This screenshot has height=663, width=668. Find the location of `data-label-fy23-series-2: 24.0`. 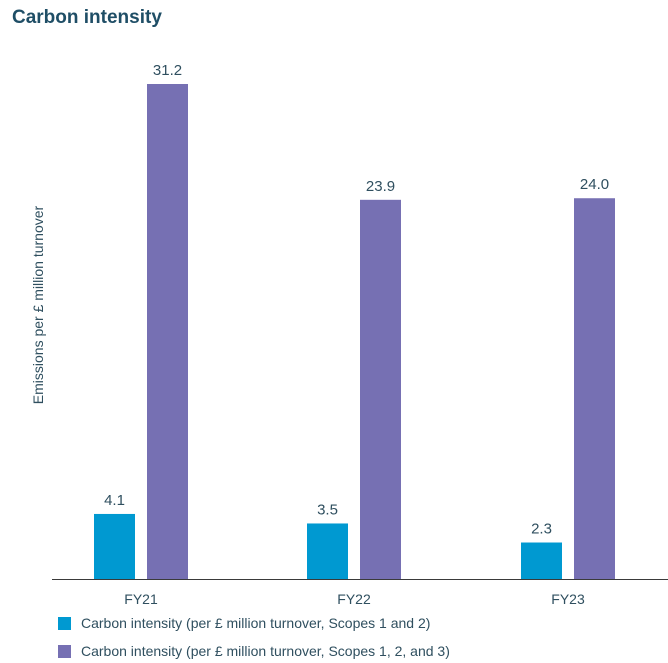

data-label-fy23-series-2: 24.0 is located at coordinates (594, 184).